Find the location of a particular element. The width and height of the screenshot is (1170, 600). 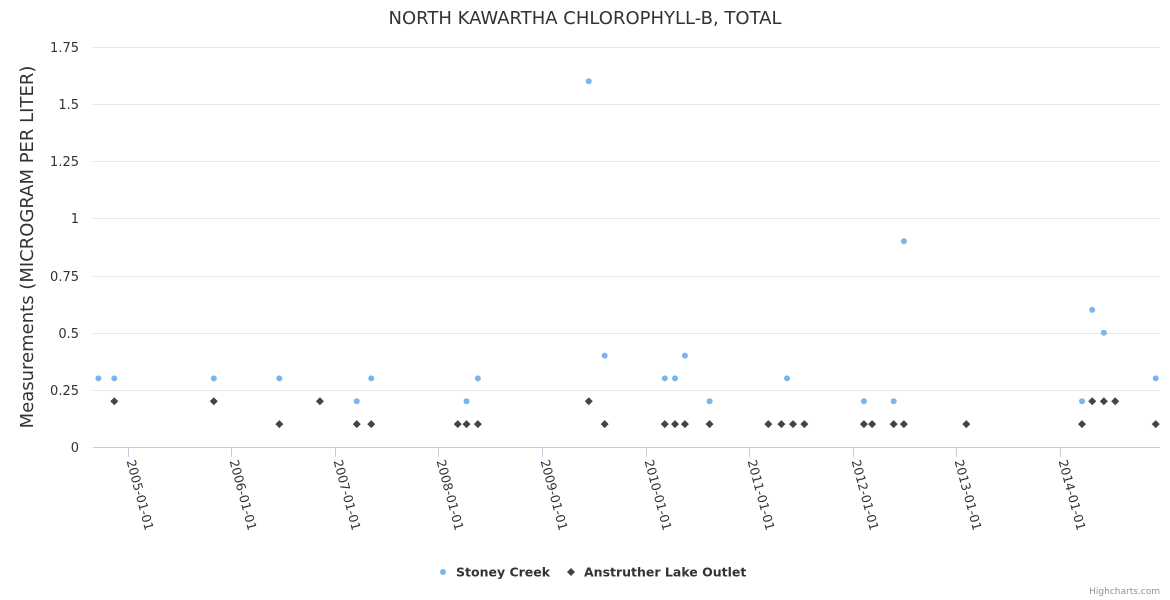

y-tick-label: 0.25 is located at coordinates (64, 391).